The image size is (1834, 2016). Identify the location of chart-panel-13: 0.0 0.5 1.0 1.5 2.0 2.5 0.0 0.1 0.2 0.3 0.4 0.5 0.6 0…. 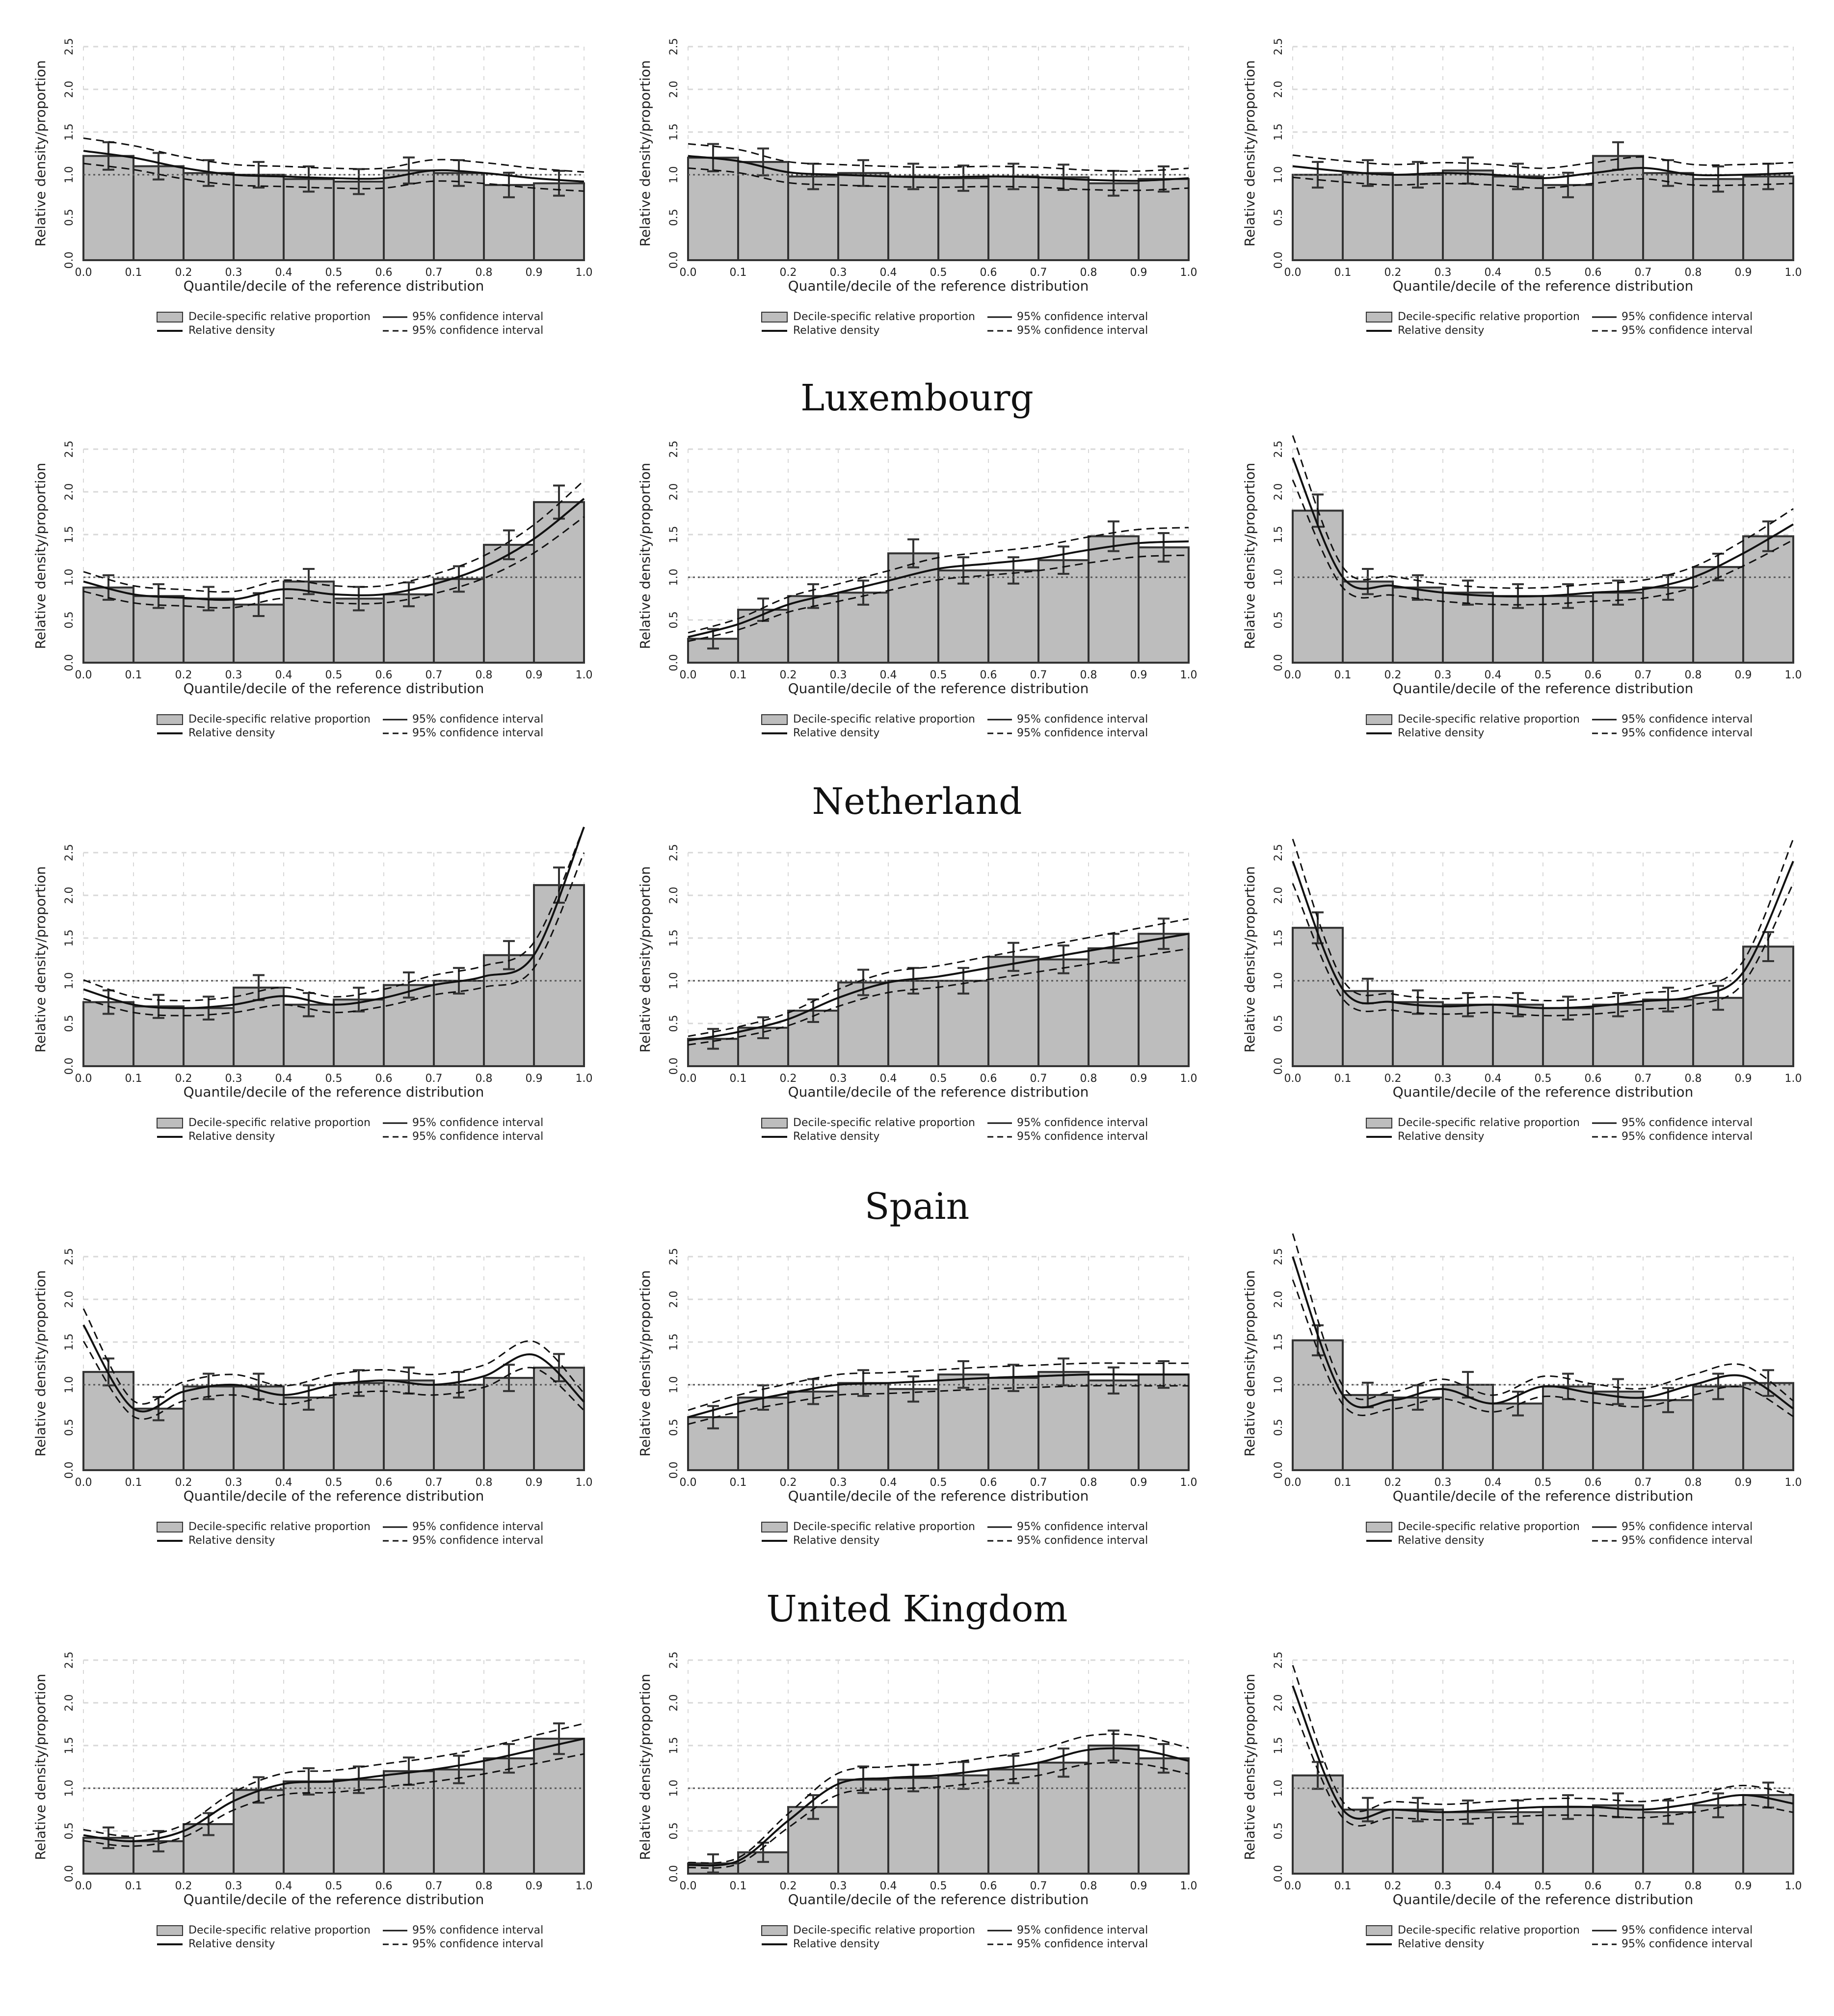
(312, 1834).